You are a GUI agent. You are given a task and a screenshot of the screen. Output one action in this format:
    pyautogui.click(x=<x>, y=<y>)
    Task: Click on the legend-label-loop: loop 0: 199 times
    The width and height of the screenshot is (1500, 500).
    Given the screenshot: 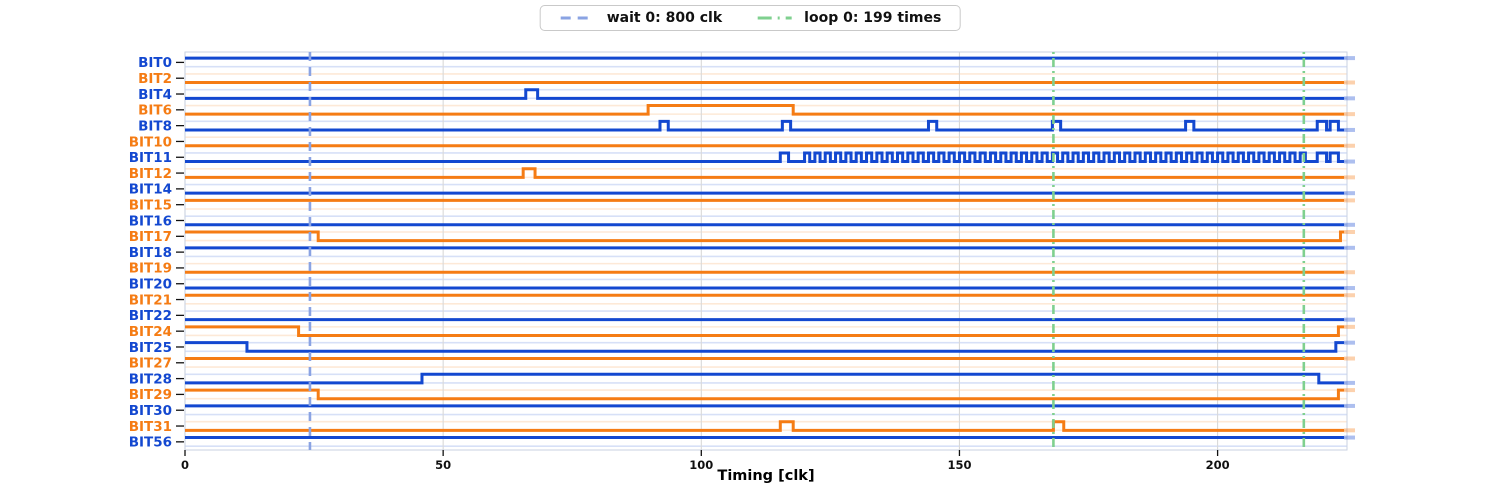 What is the action you would take?
    pyautogui.click(x=873, y=18)
    